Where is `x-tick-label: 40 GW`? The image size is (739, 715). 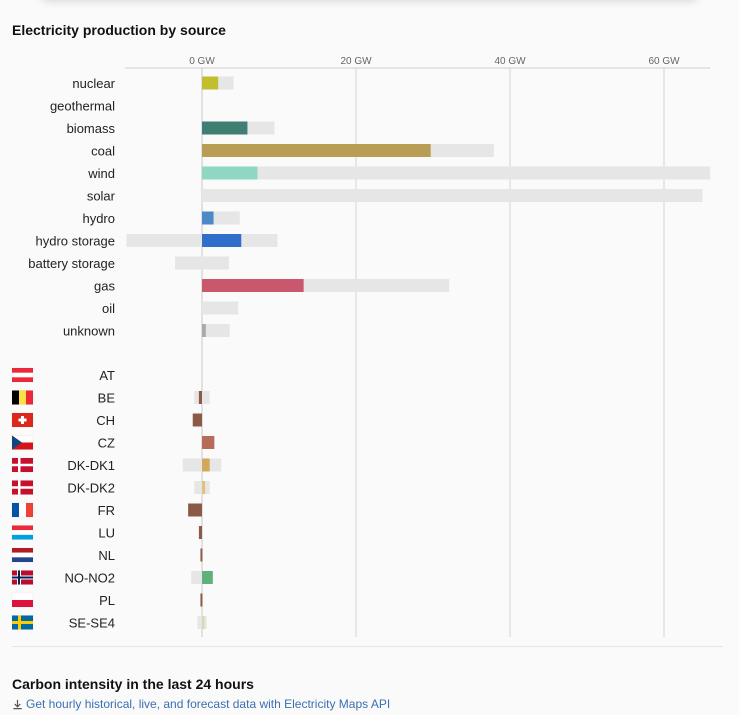 x-tick-label: 40 GW is located at coordinates (510, 61).